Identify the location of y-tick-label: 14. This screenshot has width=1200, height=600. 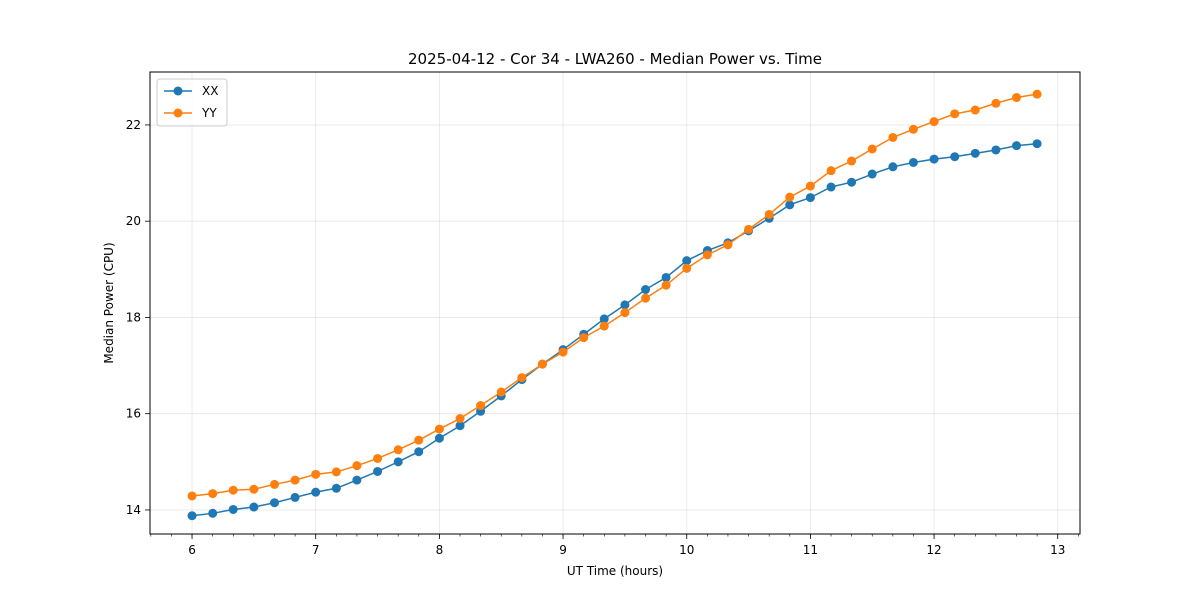
(133, 510).